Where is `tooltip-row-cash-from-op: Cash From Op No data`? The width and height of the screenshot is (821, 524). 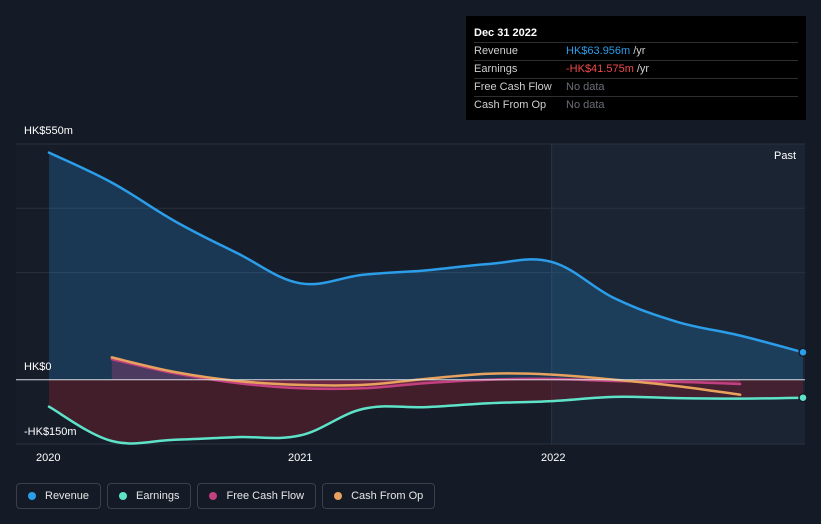 tooltip-row-cash-from-op: Cash From Op No data is located at coordinates (636, 105).